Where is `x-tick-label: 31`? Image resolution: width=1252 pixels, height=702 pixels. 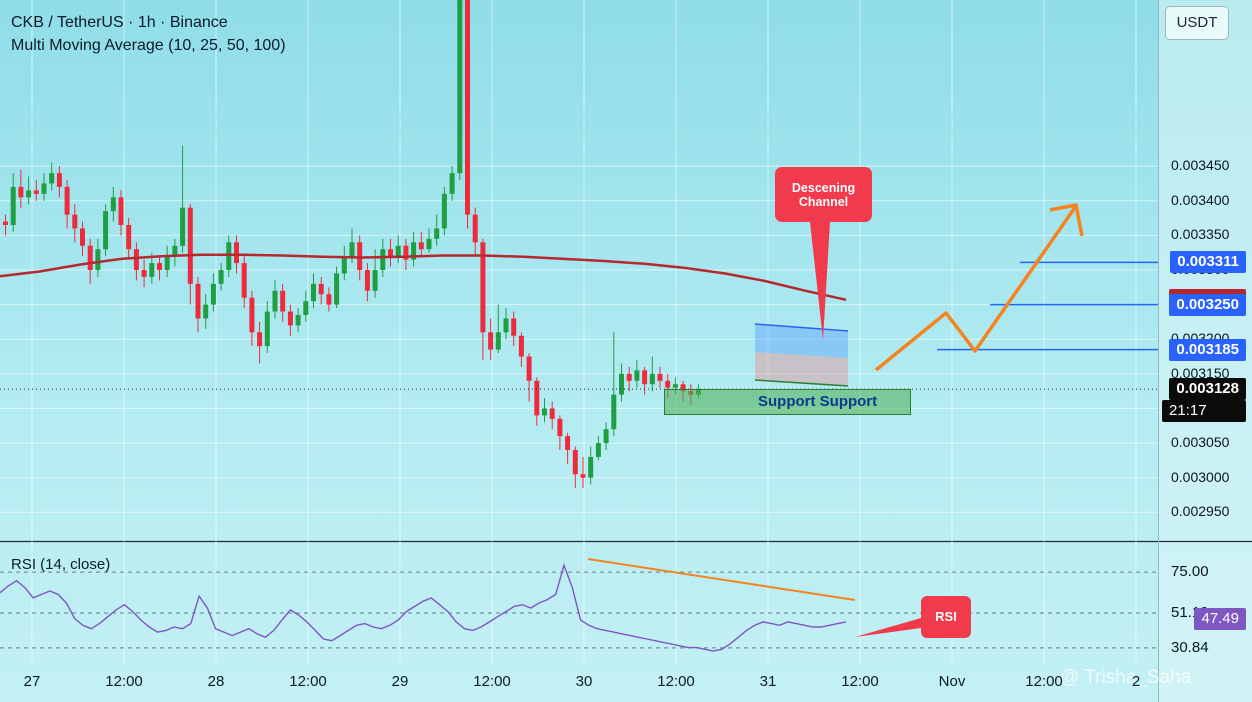
x-tick-label: 31 is located at coordinates (768, 681).